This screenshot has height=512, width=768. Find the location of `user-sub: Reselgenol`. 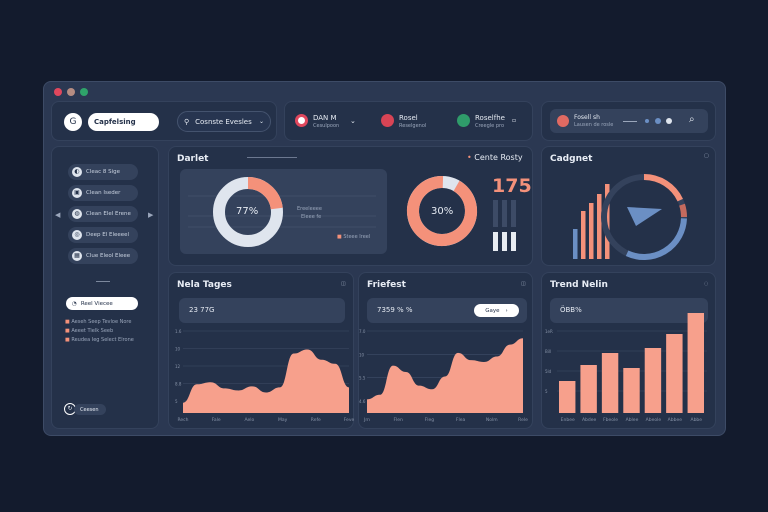

user-sub: Reselgenol is located at coordinates (413, 126).